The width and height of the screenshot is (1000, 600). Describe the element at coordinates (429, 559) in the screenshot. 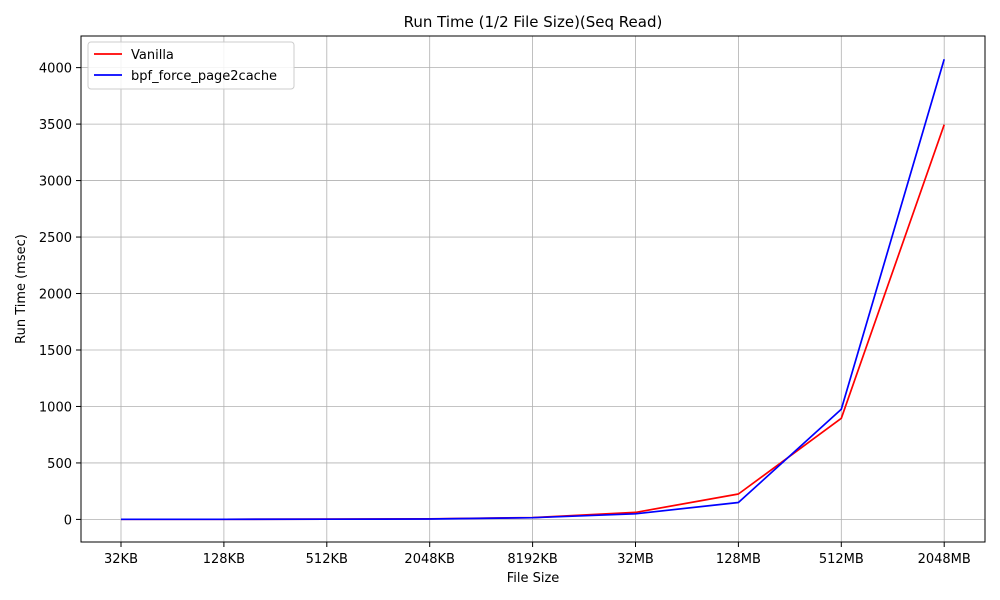

I see `x-tick-label: 2048KB` at that location.